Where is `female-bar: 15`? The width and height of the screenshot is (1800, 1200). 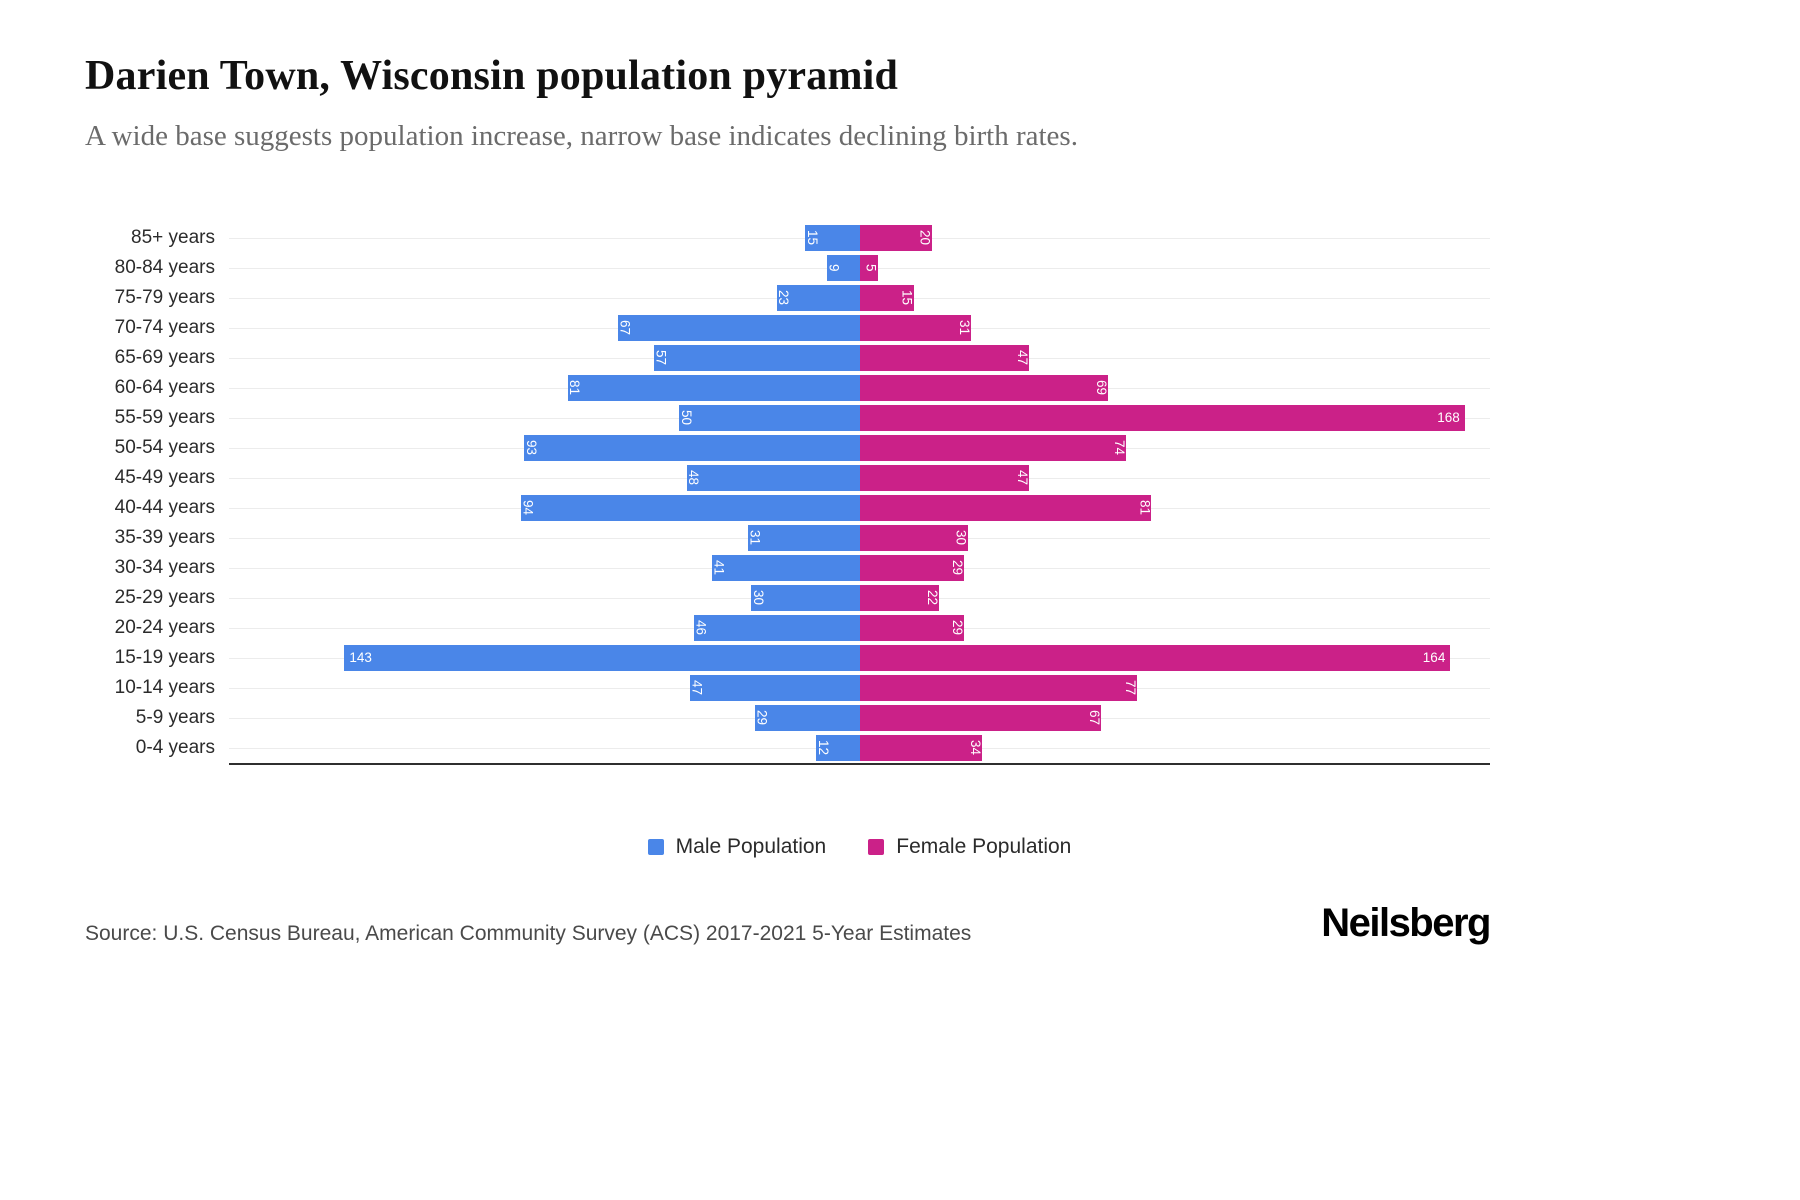 female-bar: 15 is located at coordinates (887, 298).